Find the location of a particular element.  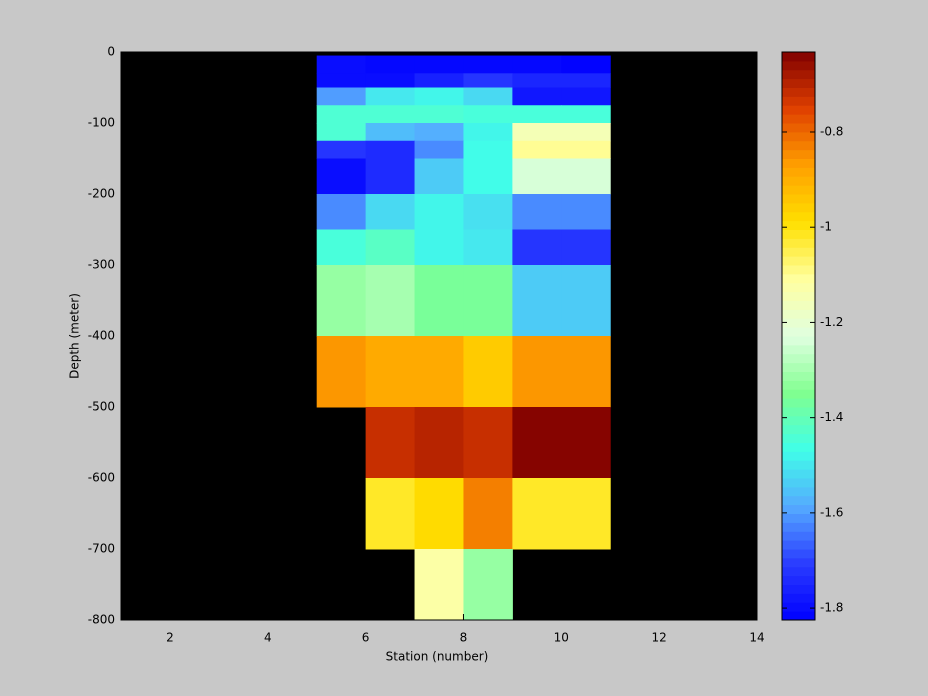

x-tick-label: 8 is located at coordinates (464, 638).